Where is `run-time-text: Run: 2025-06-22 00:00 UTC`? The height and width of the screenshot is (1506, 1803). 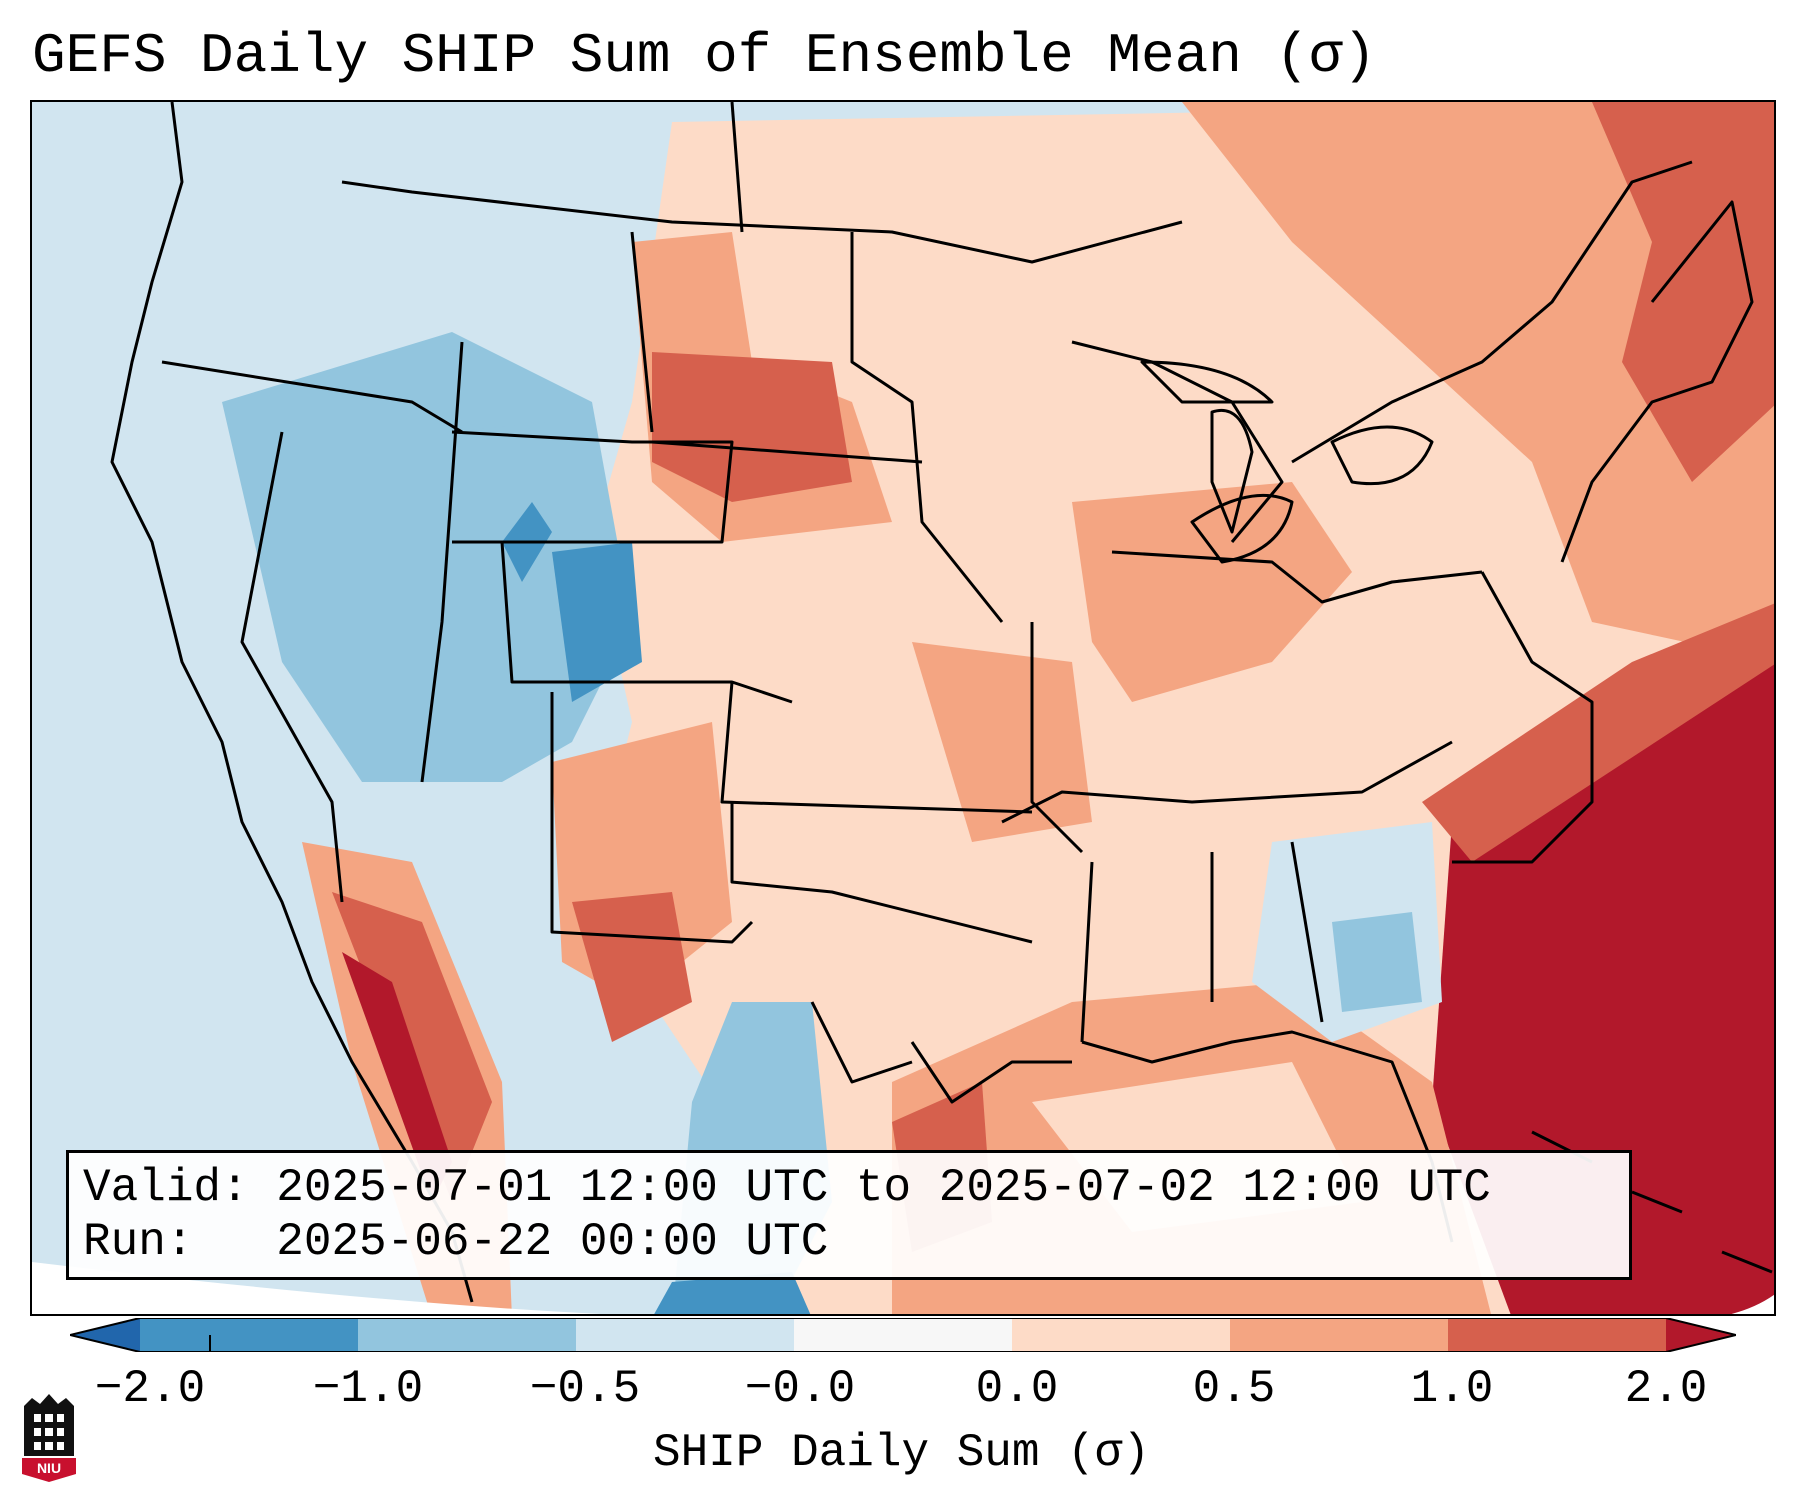
run-time-text: Run: 2025-06-22 00:00 UTC is located at coordinates (456, 1242).